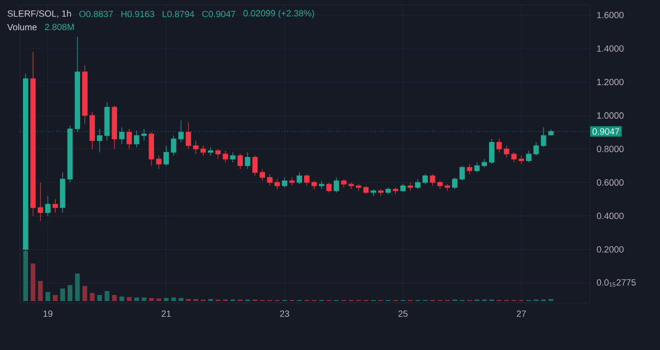 Image resolution: width=660 pixels, height=350 pixels. What do you see at coordinates (178, 14) in the screenshot?
I see `annotation: L0.8794` at bounding box center [178, 14].